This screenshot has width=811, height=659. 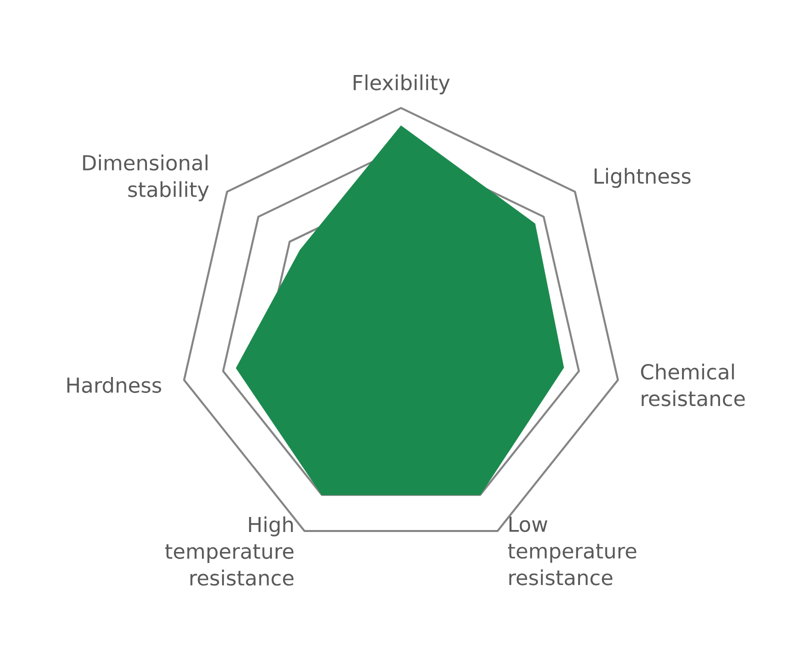 I want to click on spoke-label: Dimensional stability, so click(x=146, y=178).